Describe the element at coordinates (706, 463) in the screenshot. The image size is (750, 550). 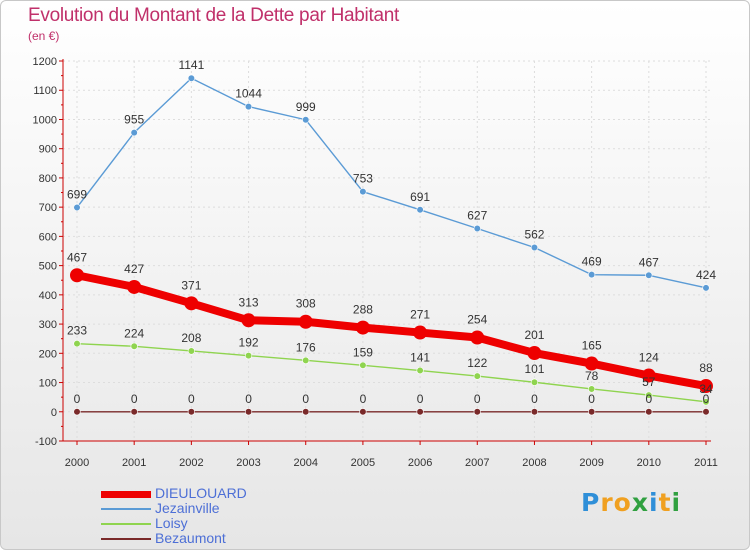
I see `x-tick-label: 2011` at that location.